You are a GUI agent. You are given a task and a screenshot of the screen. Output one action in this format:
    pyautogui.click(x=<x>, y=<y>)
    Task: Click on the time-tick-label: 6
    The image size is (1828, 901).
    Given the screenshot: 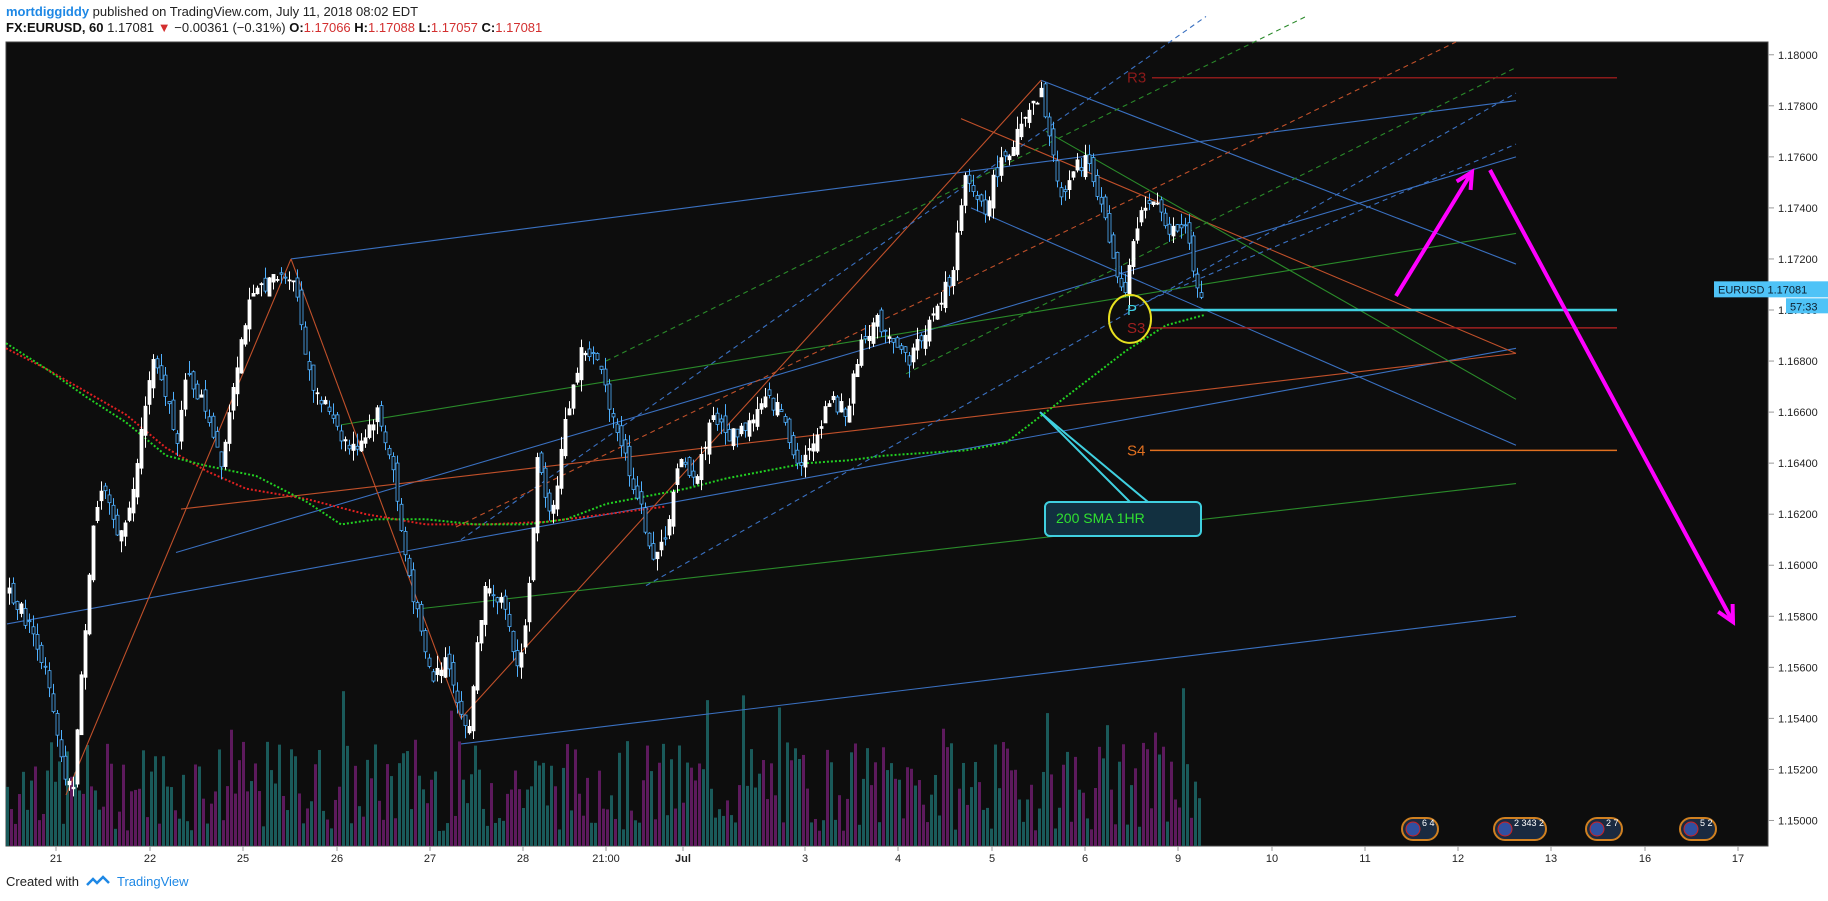 What is the action you would take?
    pyautogui.click(x=1085, y=859)
    